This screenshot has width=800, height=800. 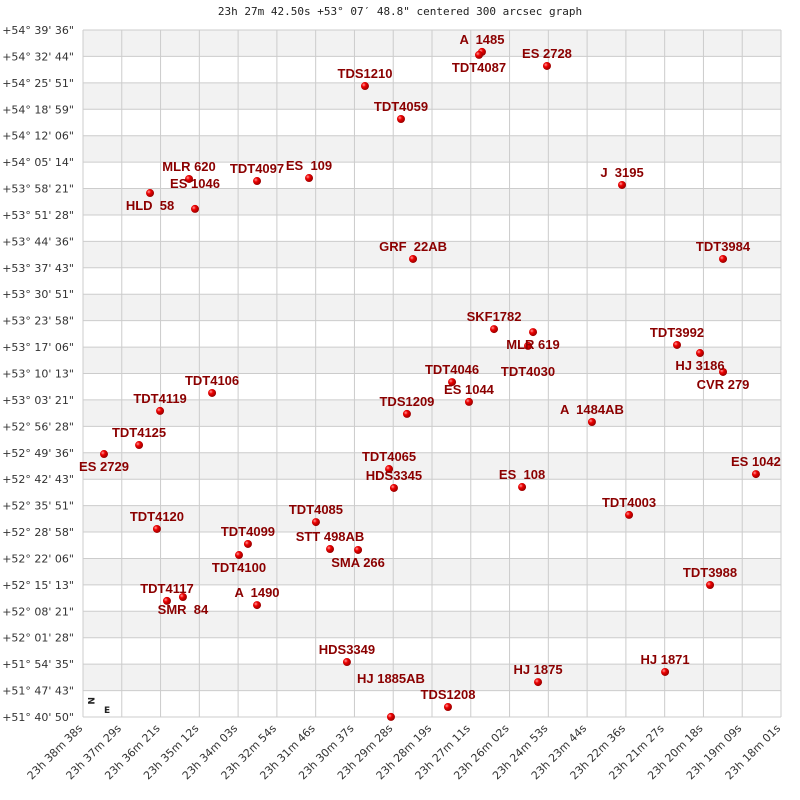 I want to click on star-label: TDT4099, so click(x=248, y=531).